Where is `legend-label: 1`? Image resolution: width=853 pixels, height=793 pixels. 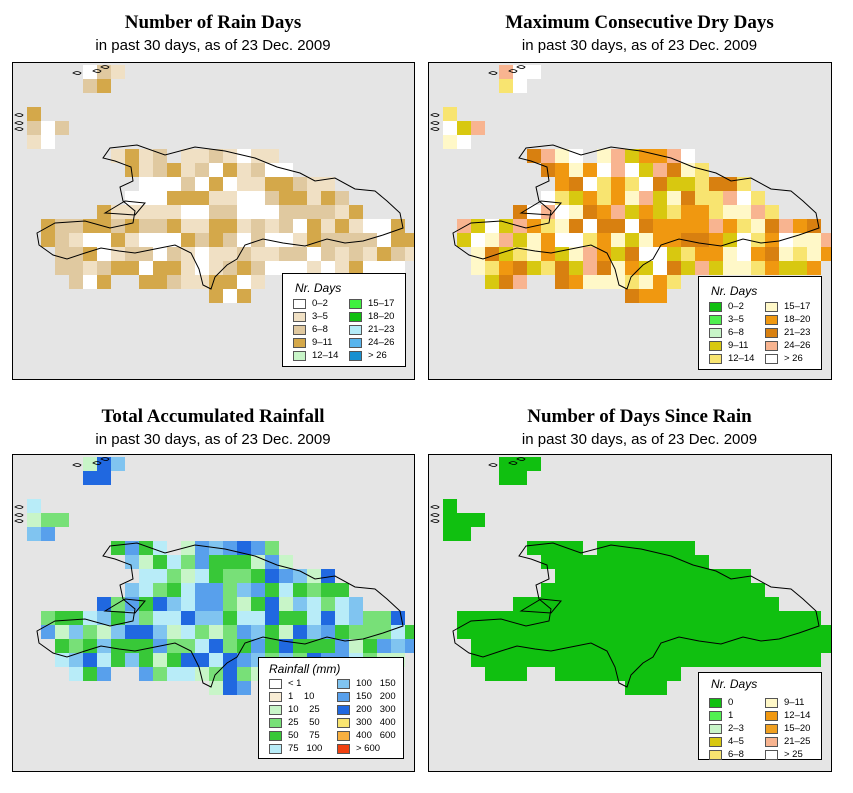
legend-label: 1 is located at coordinates (731, 715).